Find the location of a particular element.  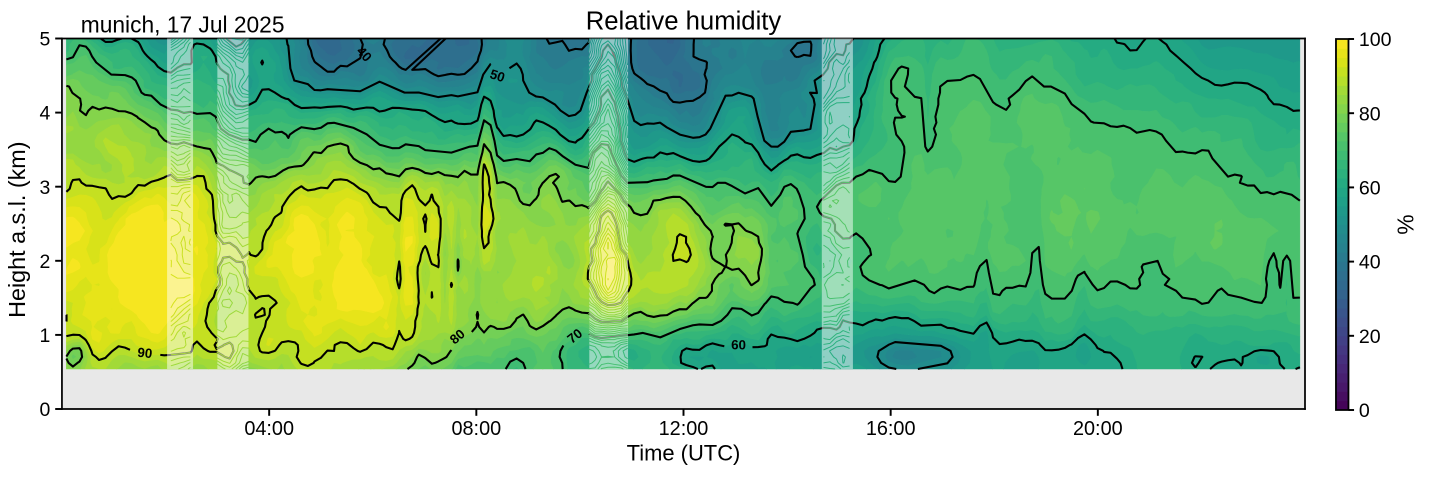

svg-text: Time (UTC) is located at coordinates (684, 453).